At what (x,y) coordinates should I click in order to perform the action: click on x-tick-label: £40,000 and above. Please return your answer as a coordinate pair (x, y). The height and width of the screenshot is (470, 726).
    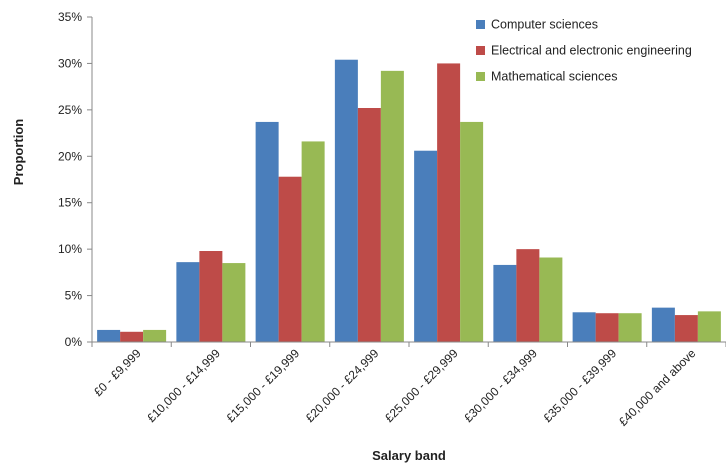
    Looking at the image, I should click on (657, 387).